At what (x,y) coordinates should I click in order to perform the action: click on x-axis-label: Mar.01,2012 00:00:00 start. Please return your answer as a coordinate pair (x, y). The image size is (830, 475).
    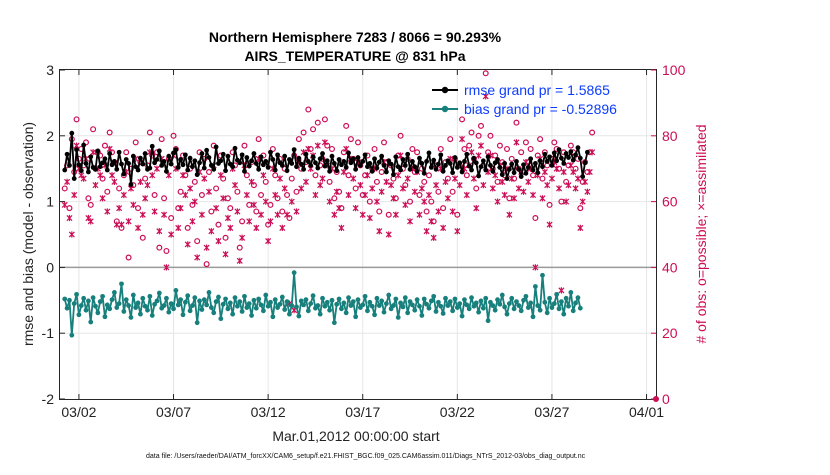
    Looking at the image, I should click on (355, 436).